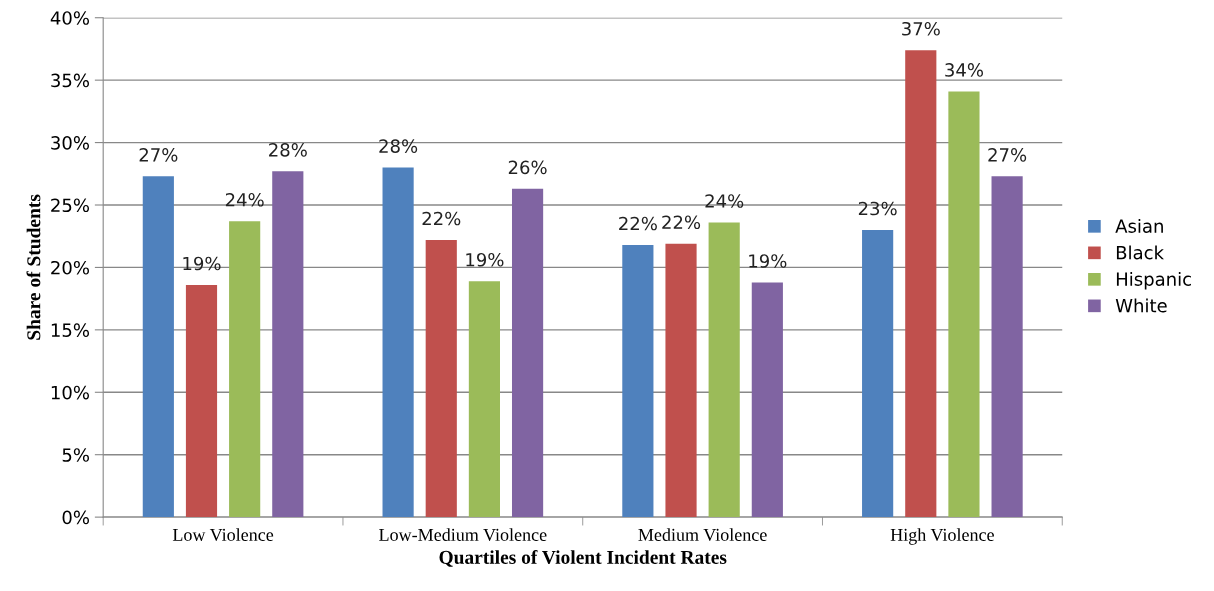  I want to click on y-tick-label: 35%, so click(70, 80).